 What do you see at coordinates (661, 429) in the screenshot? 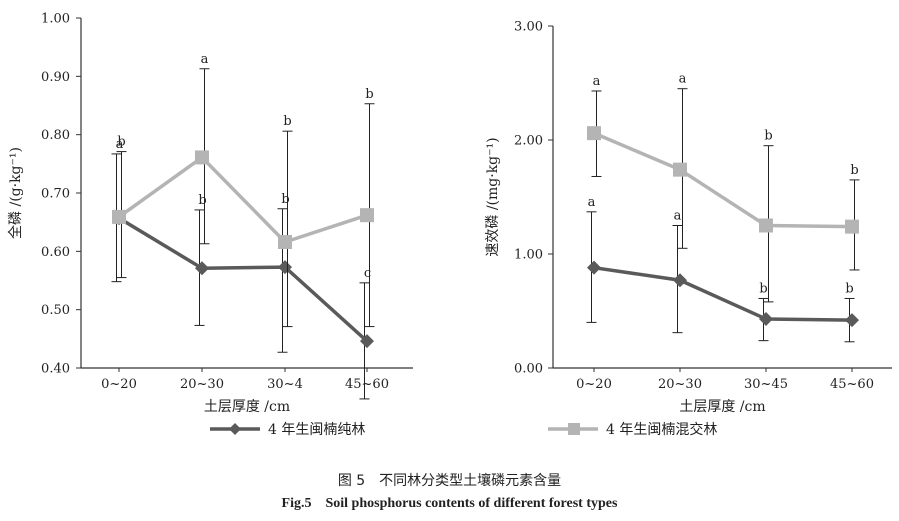
I see `legend-label: 4 年生闽楠混交林` at bounding box center [661, 429].